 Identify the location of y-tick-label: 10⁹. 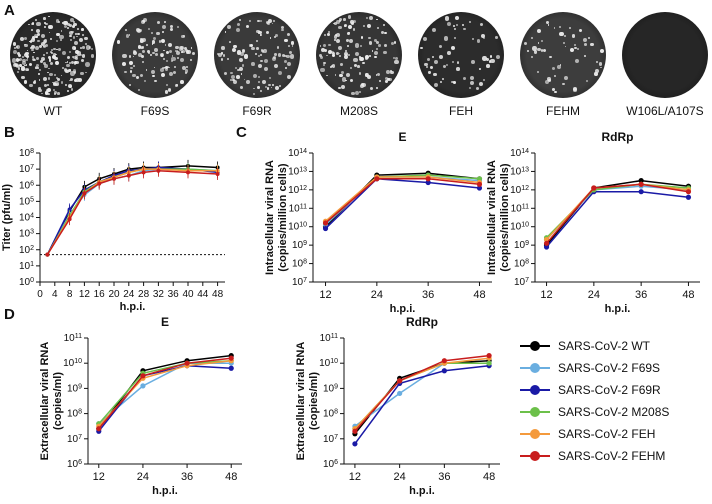
(521, 246).